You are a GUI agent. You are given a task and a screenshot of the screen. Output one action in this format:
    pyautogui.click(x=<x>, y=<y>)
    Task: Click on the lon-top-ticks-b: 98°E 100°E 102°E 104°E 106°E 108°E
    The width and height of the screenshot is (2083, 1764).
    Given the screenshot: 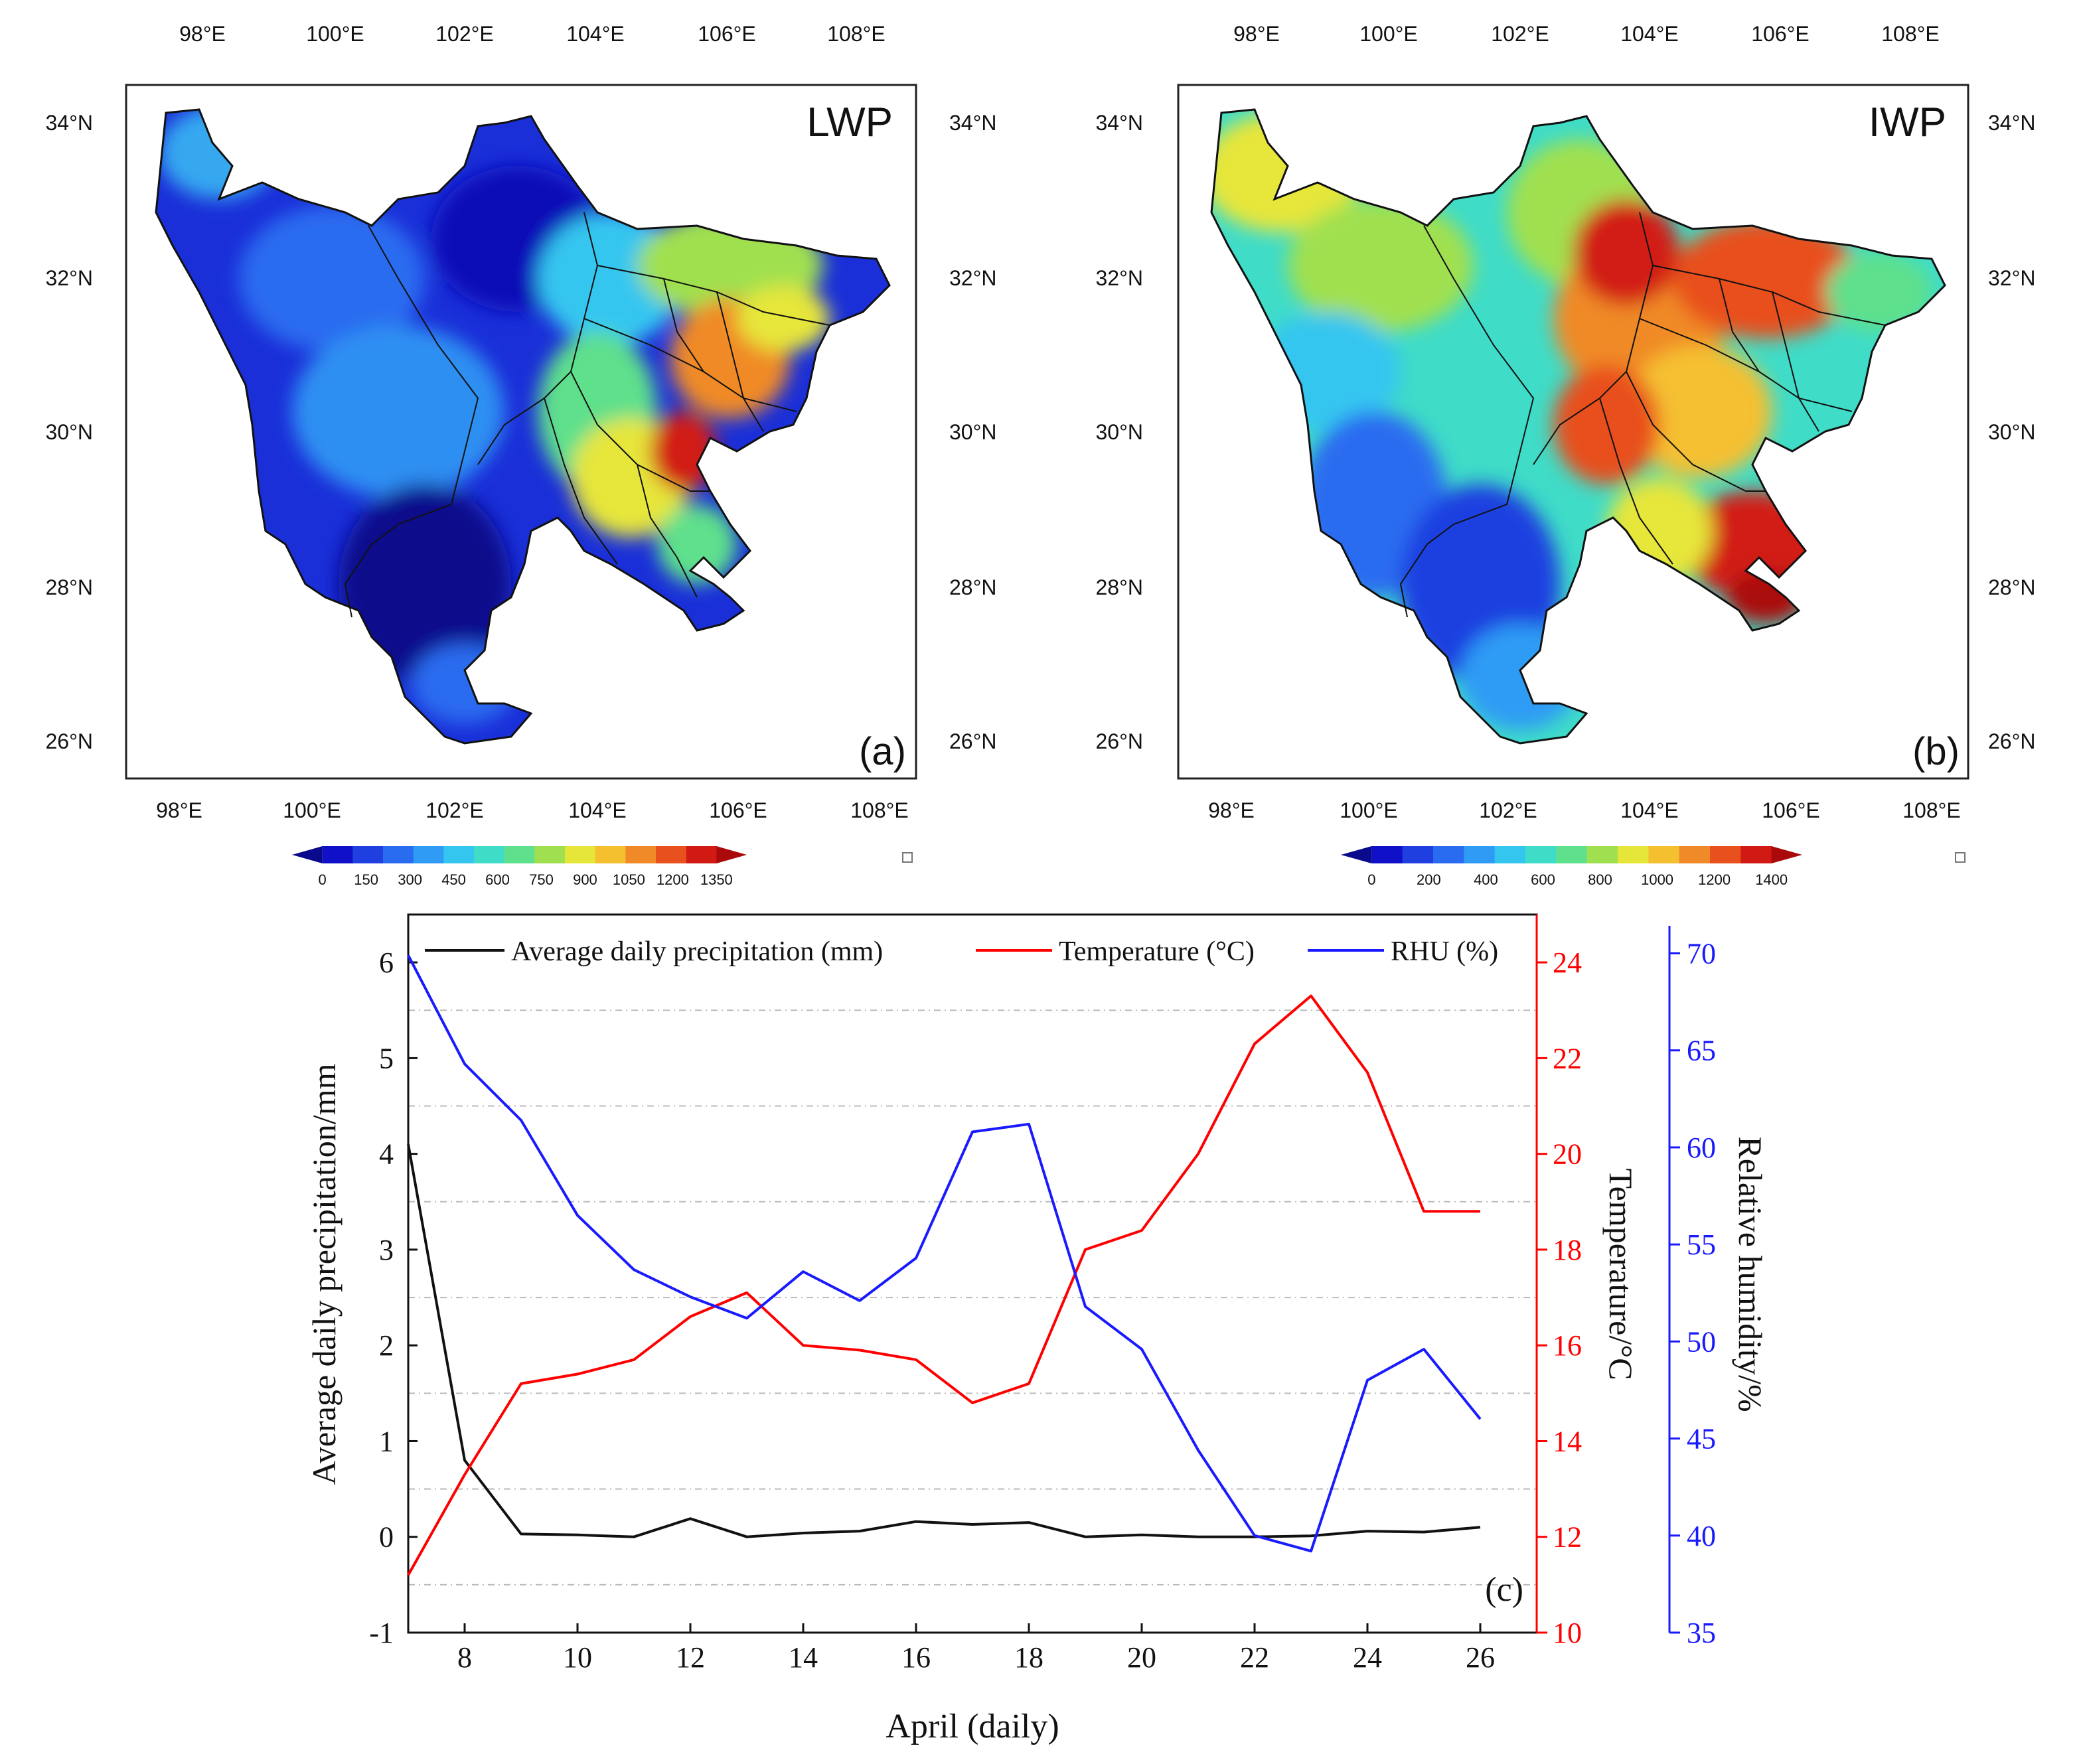 What is the action you would take?
    pyautogui.click(x=1586, y=34)
    